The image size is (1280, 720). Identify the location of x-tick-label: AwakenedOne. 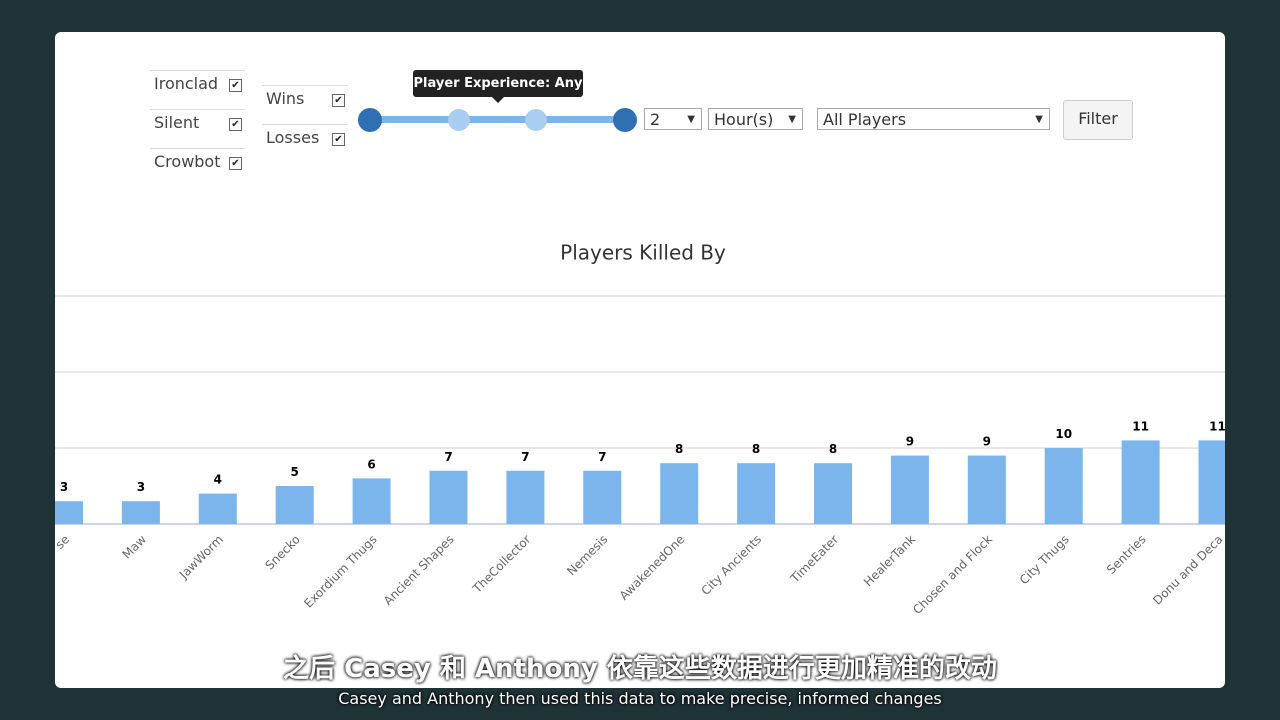
(652, 567).